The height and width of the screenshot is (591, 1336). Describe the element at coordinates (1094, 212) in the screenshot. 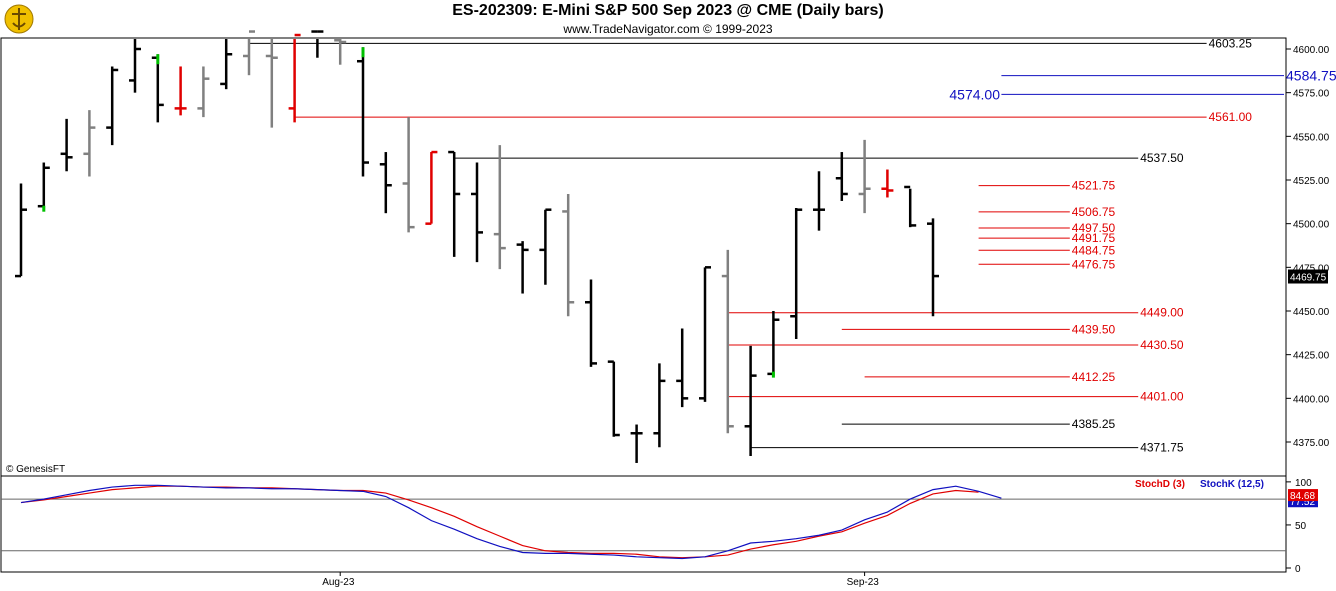

I see `price-level-label: 4506.75` at that location.